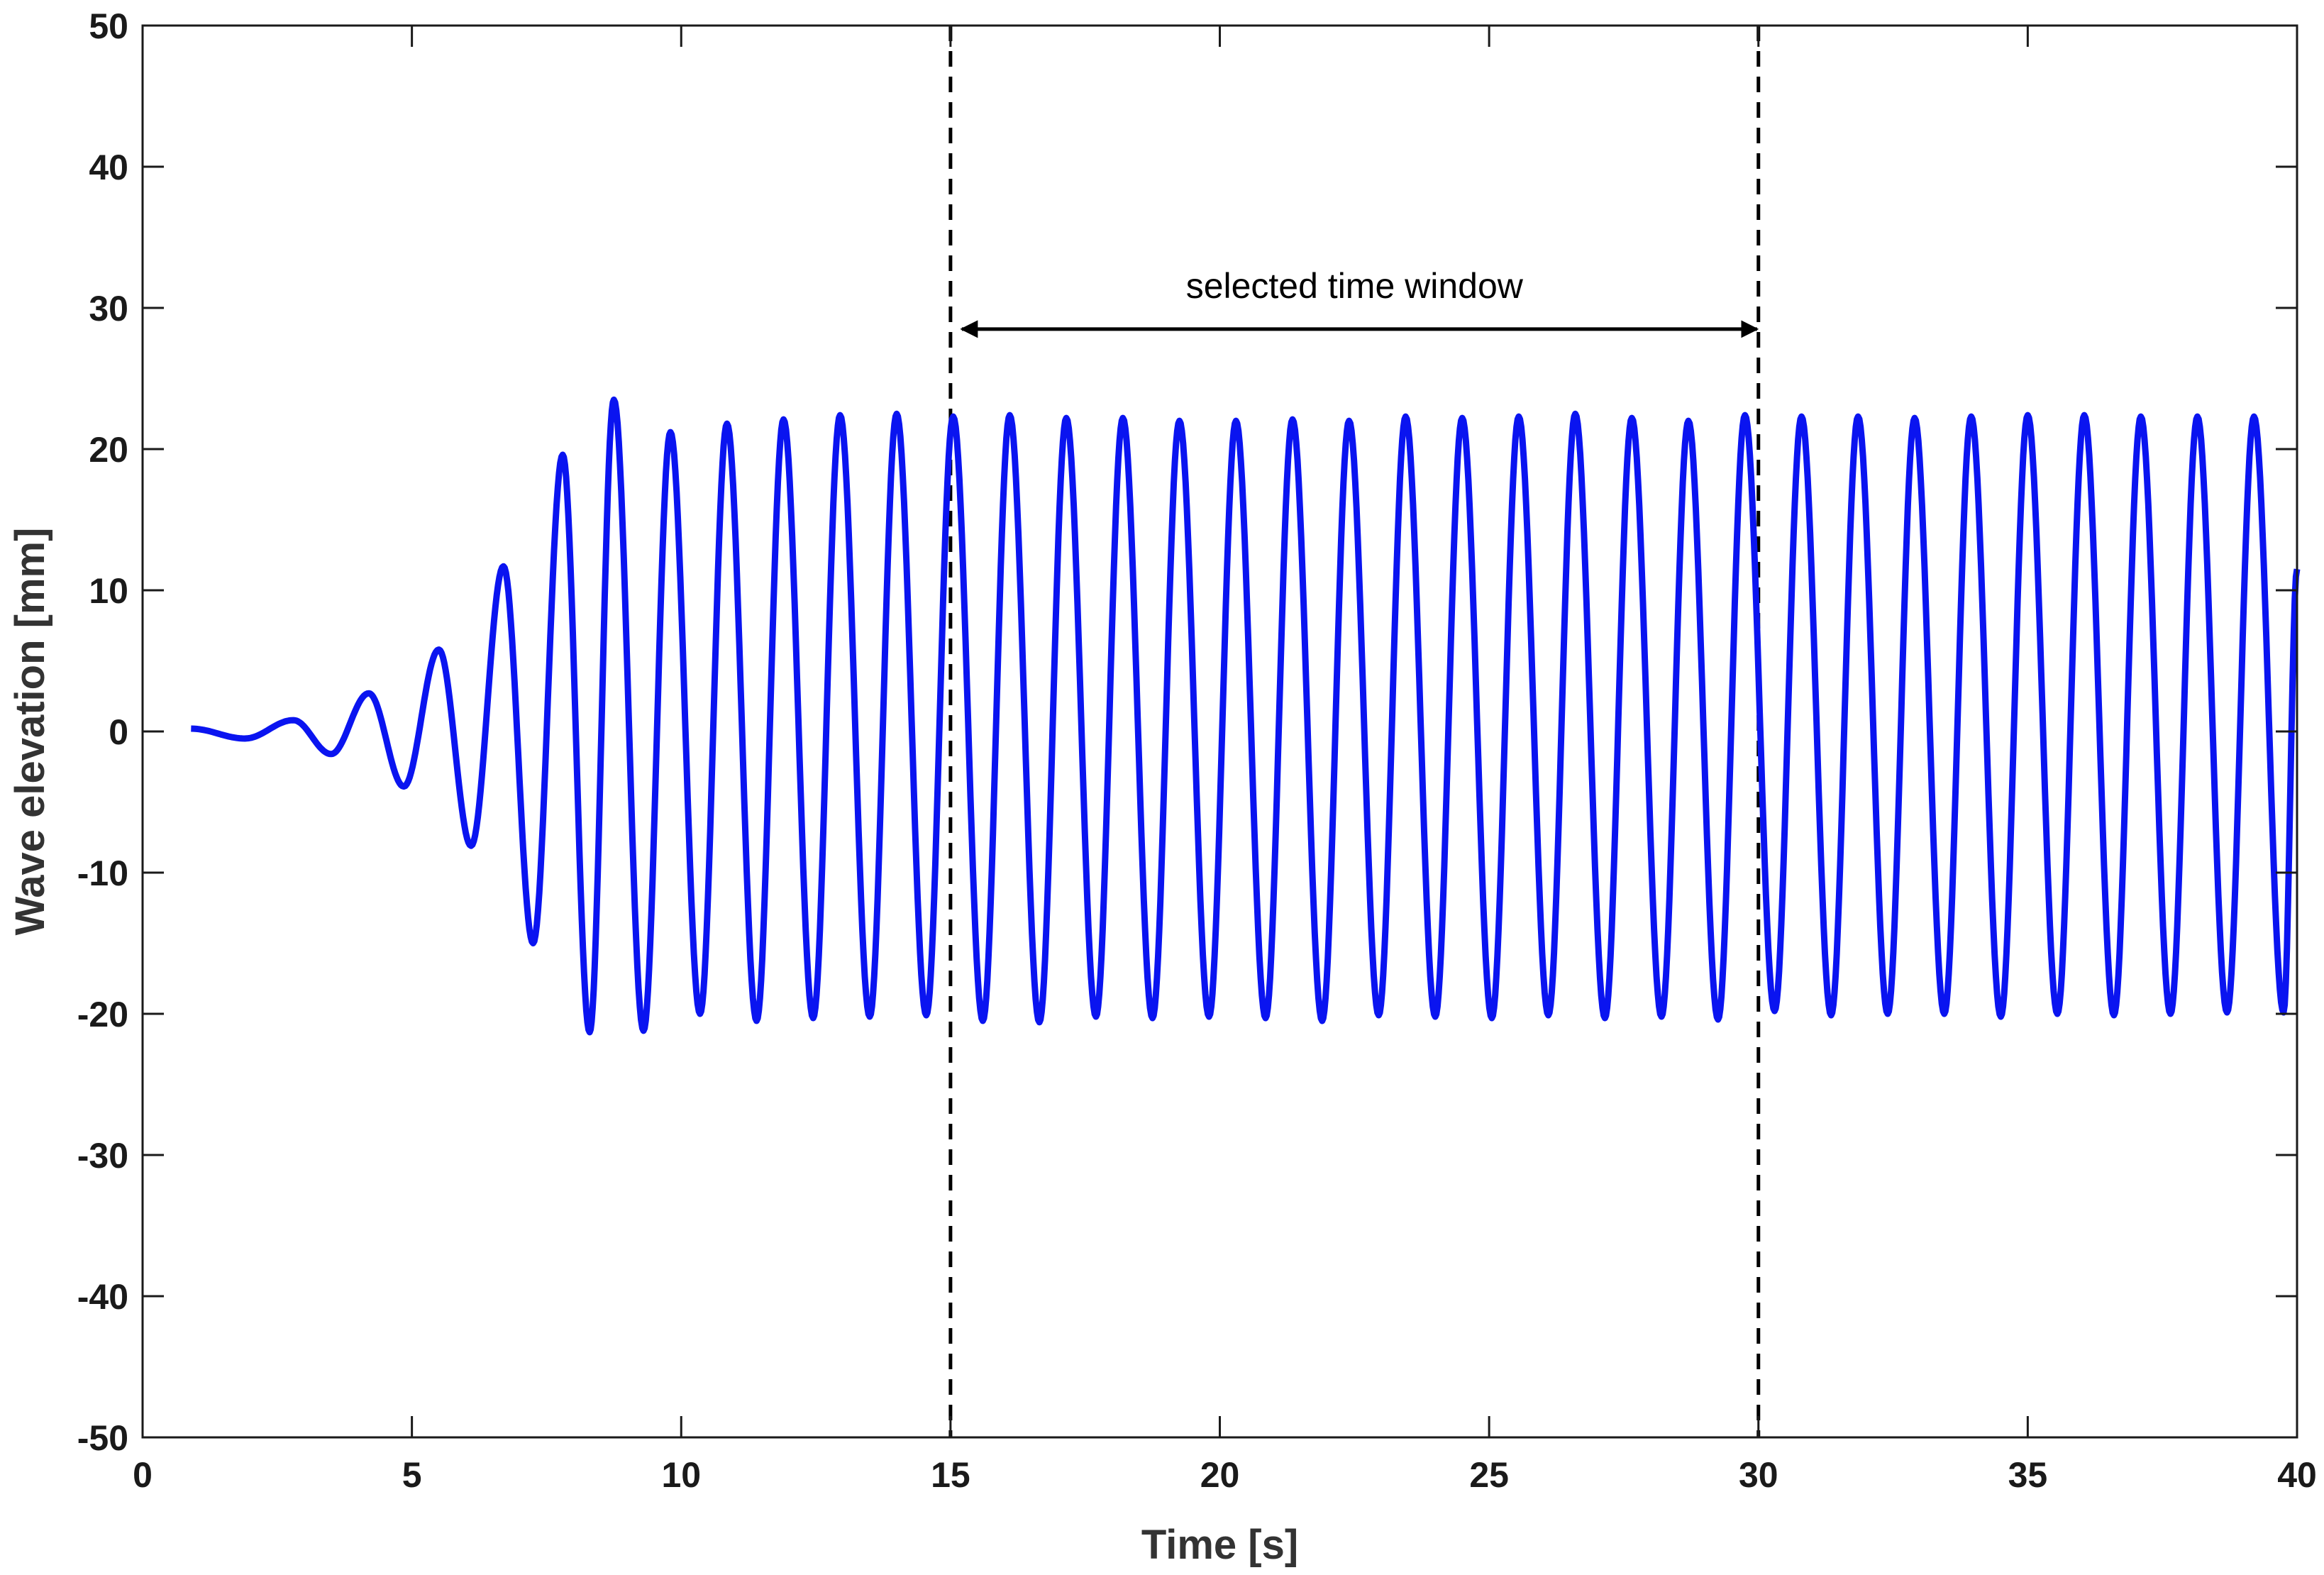  Describe the element at coordinates (2028, 1475) in the screenshot. I see `x-tick-label: 35` at that location.